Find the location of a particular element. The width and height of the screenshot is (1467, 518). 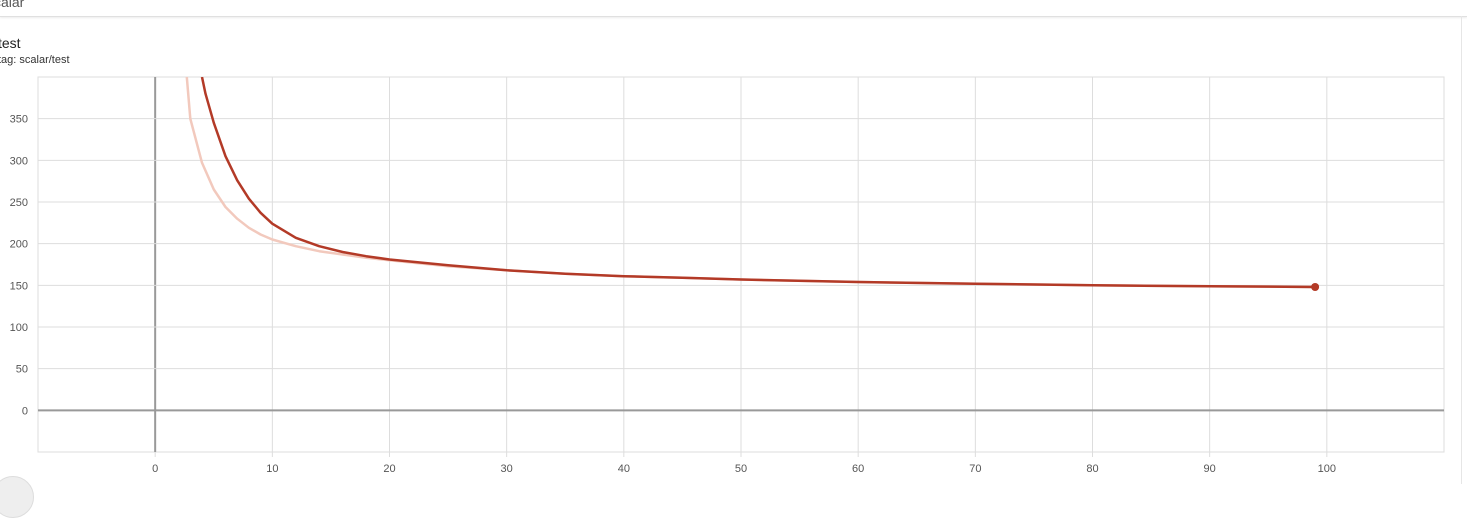

x-tick-label: 30 is located at coordinates (507, 469).